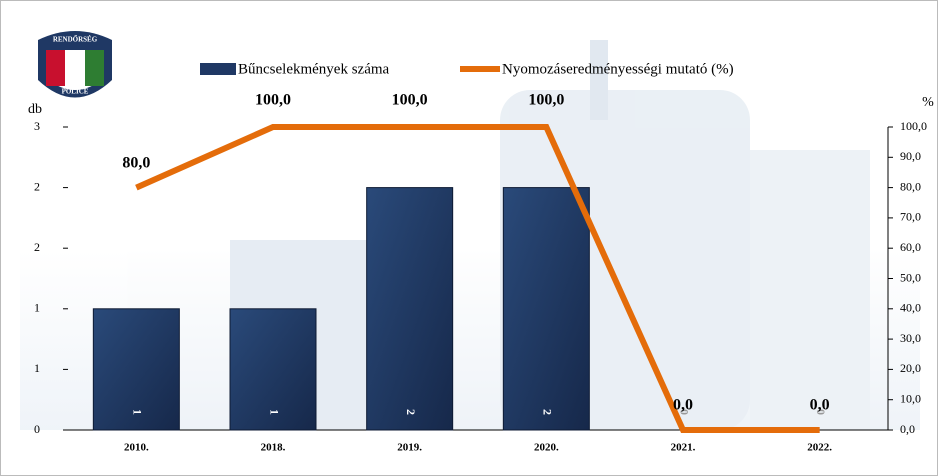 This screenshot has width=938, height=476. Describe the element at coordinates (910, 338) in the screenshot. I see `y2-tick-label: 30,0` at that location.